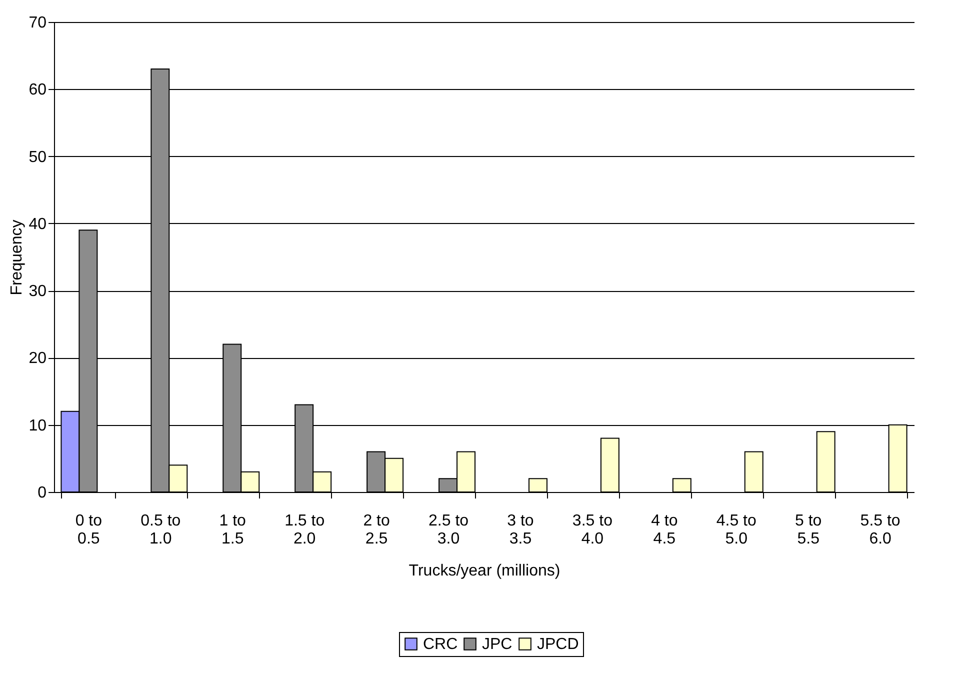 The image size is (968, 679). I want to click on legend-label: CRC, so click(440, 644).